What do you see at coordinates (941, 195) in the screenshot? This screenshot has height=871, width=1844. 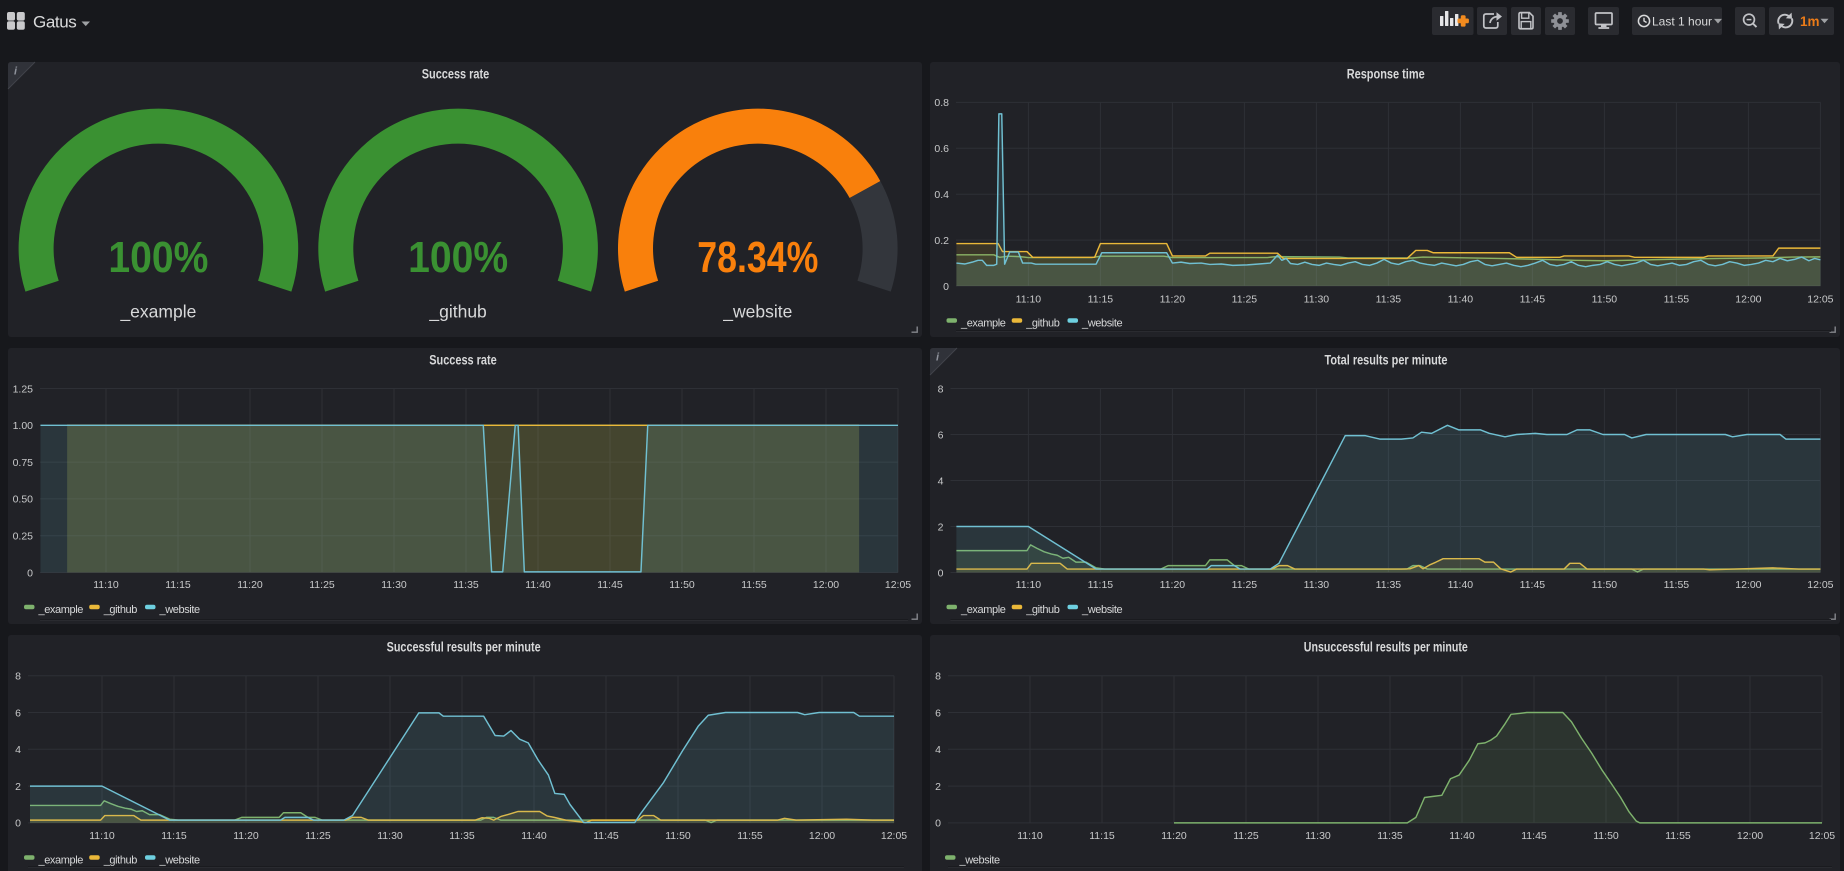 I see `svg-text: 0.4` at bounding box center [941, 195].